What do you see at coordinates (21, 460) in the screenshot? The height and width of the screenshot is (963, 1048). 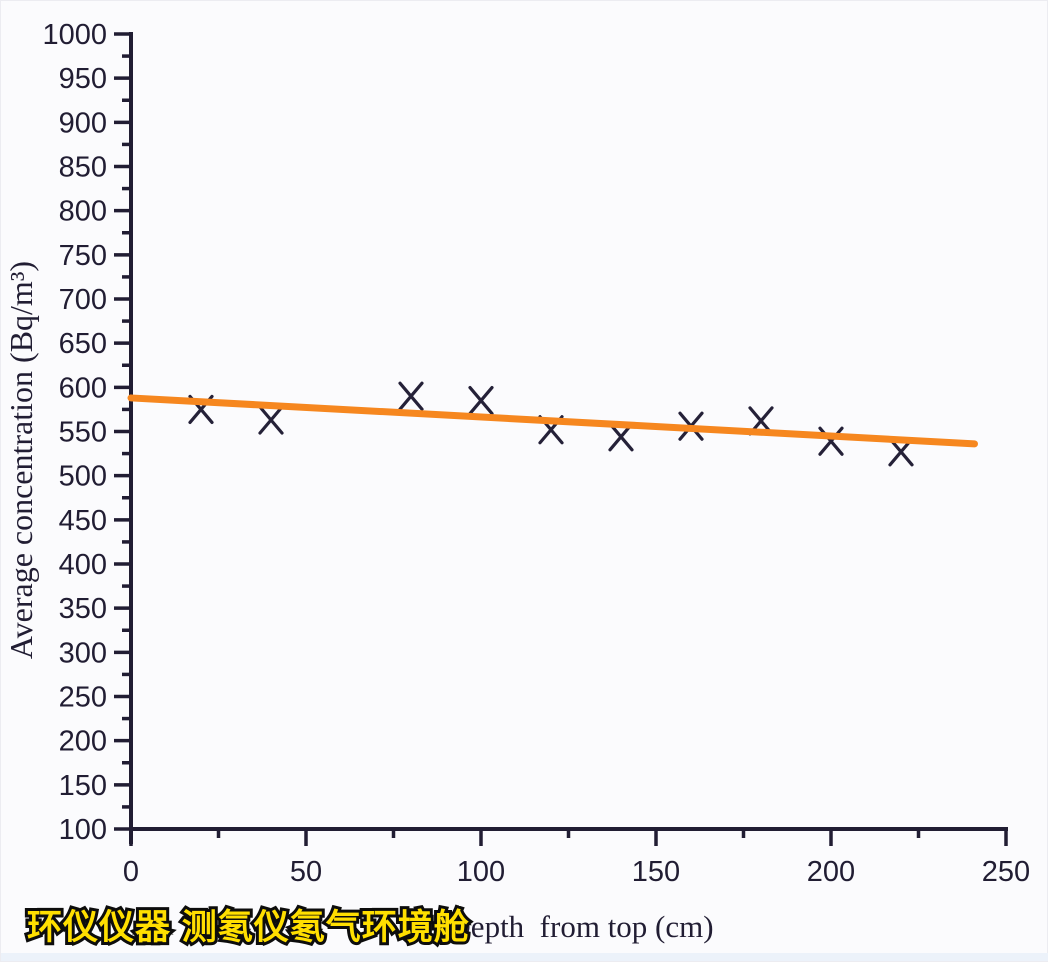 I see `y-axis-title: Average concentration (Bq/m³)` at bounding box center [21, 460].